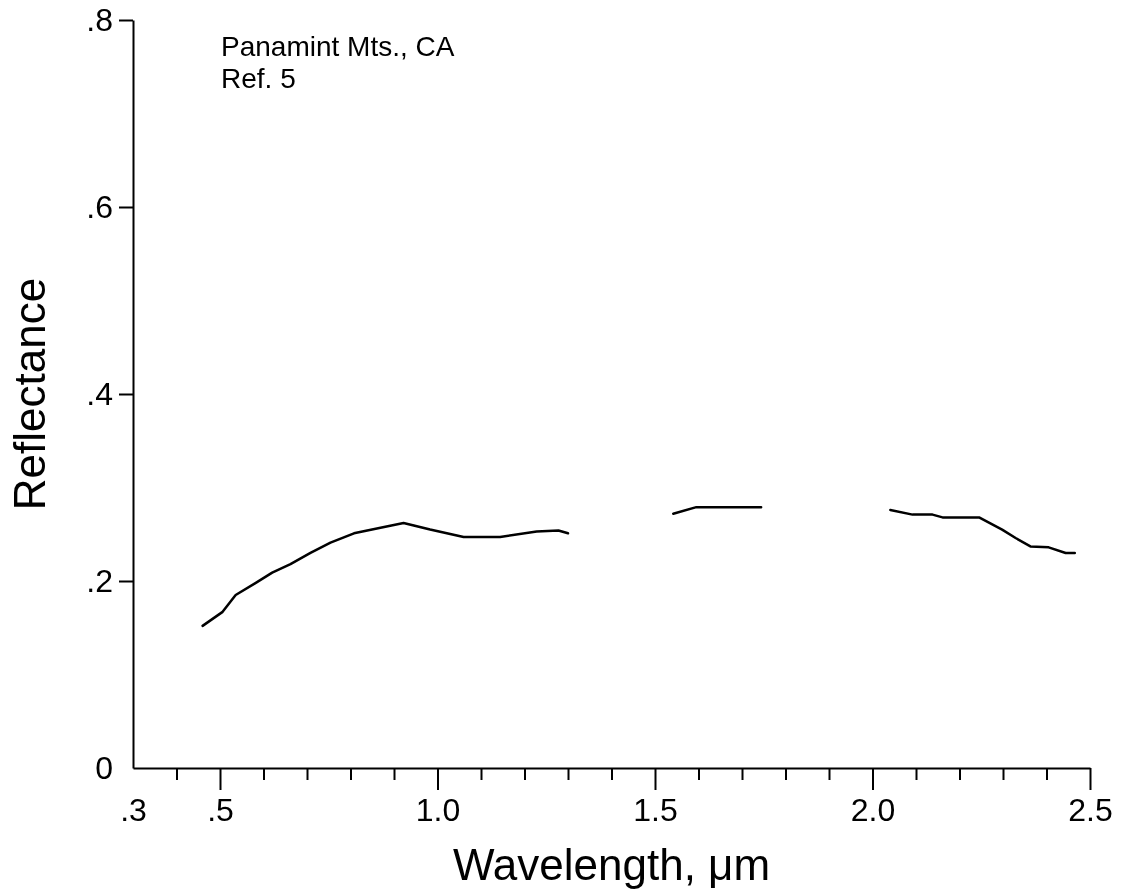 Image resolution: width=1133 pixels, height=895 pixels. Describe the element at coordinates (1090, 809) in the screenshot. I see `x-tick-label: 2.5` at that location.